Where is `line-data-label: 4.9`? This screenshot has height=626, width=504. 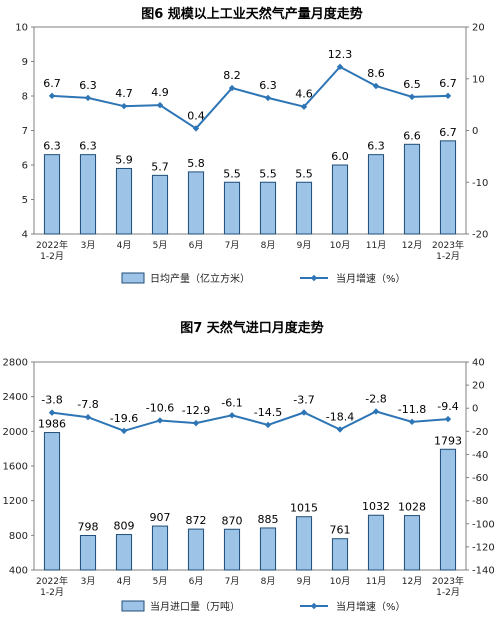 line-data-label: 4.9 is located at coordinates (160, 92).